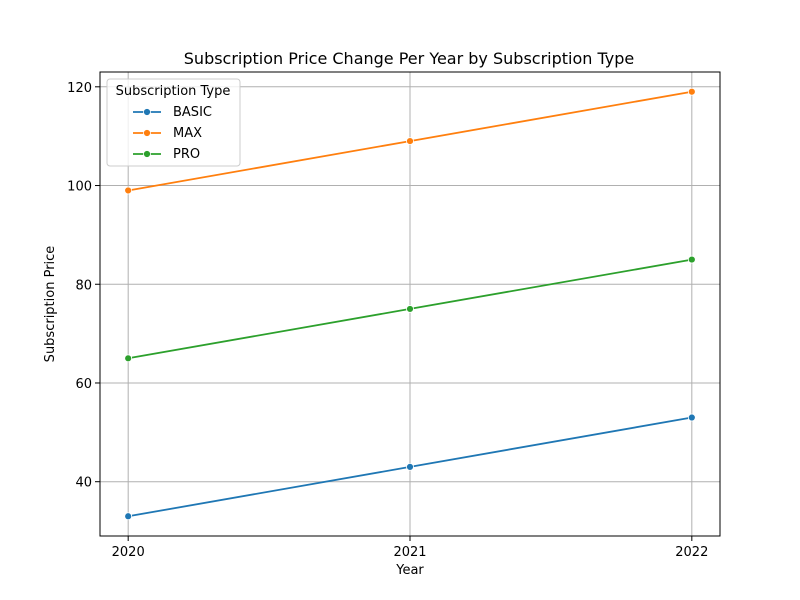 The width and height of the screenshot is (800, 600). What do you see at coordinates (83, 285) in the screenshot?
I see `y-tick-label: 80` at bounding box center [83, 285].